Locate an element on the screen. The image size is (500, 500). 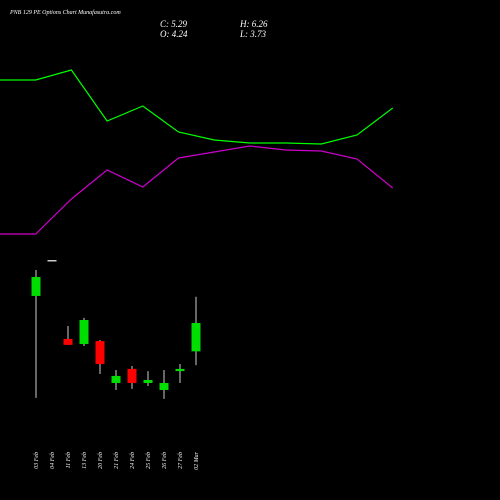
x-tick-label: 11 Feb is located at coordinates (69, 460).